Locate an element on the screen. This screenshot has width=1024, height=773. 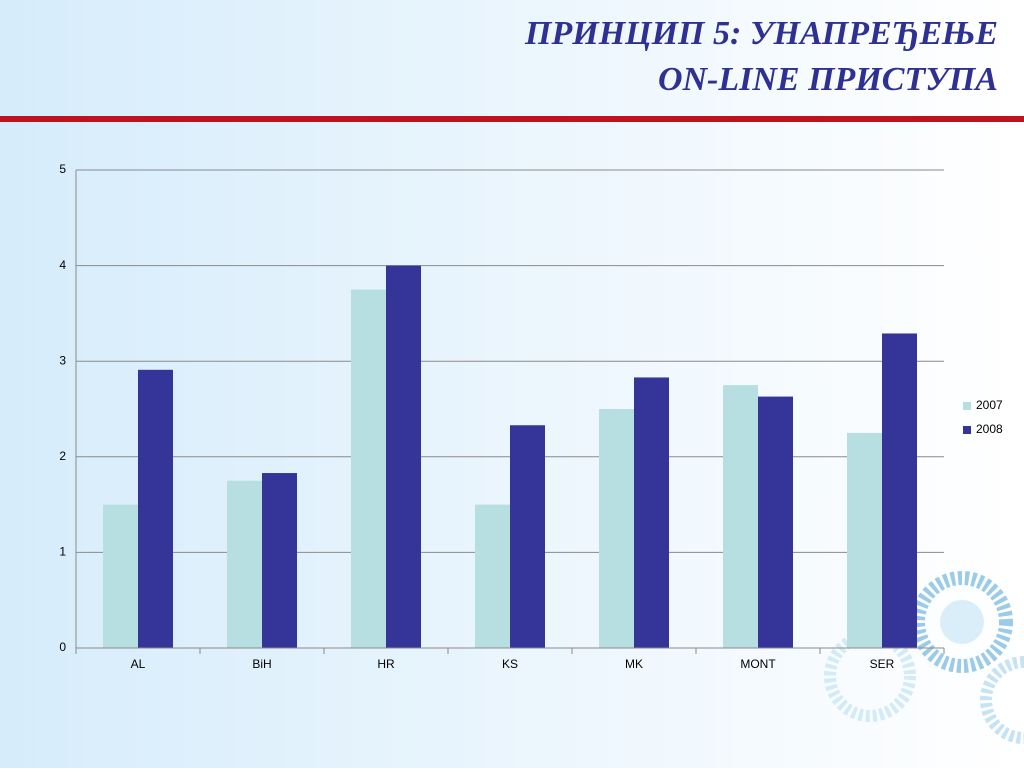
y-tick-label: 0 is located at coordinates (62, 647).